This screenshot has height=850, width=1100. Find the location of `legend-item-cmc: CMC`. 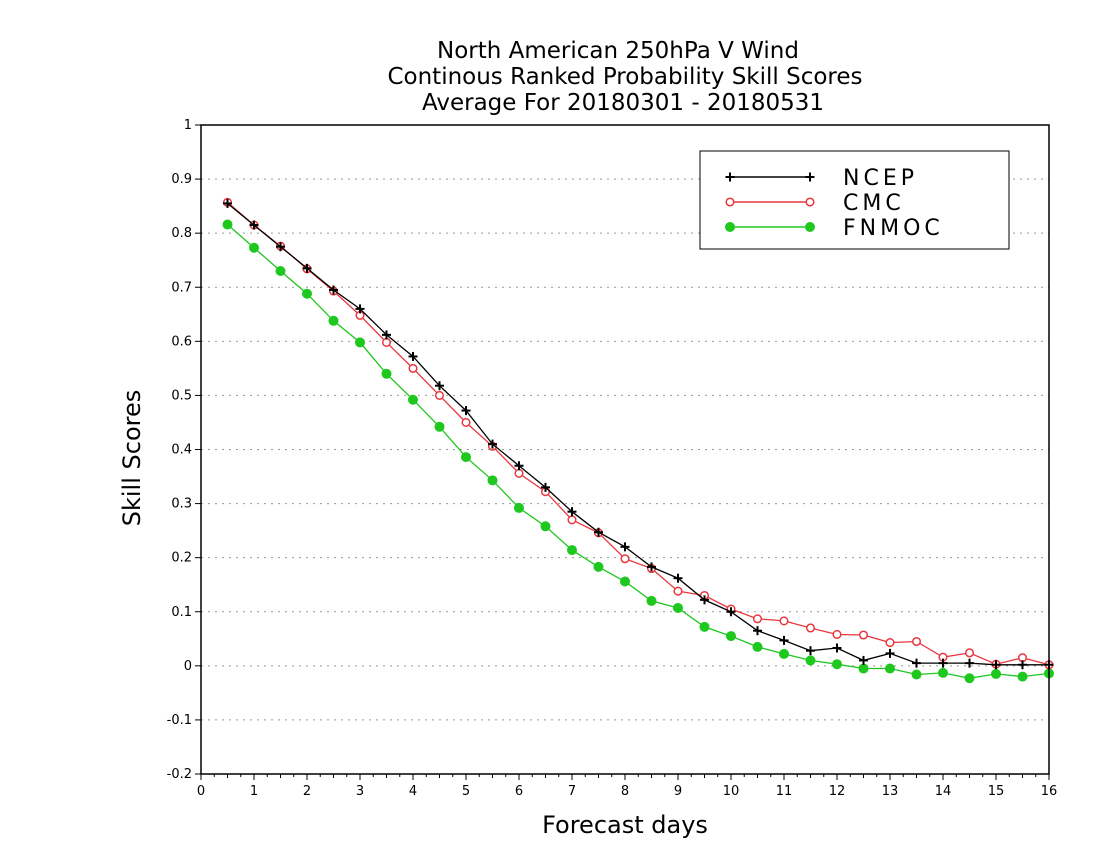

legend-item-cmc: CMC is located at coordinates (815, 203).